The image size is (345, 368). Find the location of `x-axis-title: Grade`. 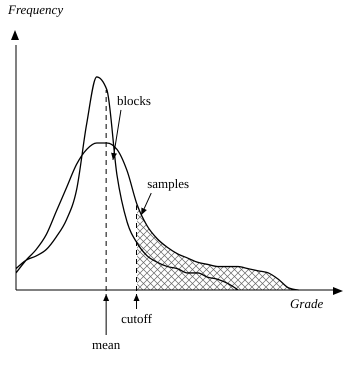

x-axis-title: Grade is located at coordinates (307, 304).